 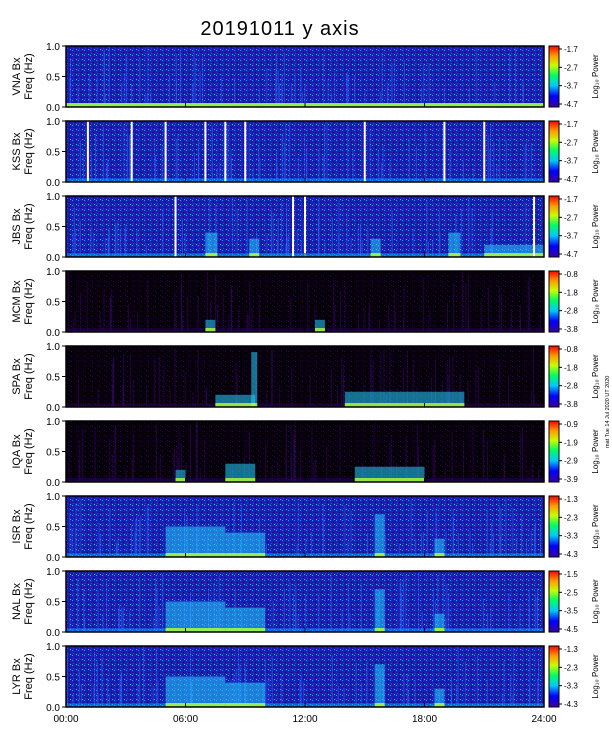 I want to click on y-axis-label-station: NAL Bx, so click(x=17, y=601).